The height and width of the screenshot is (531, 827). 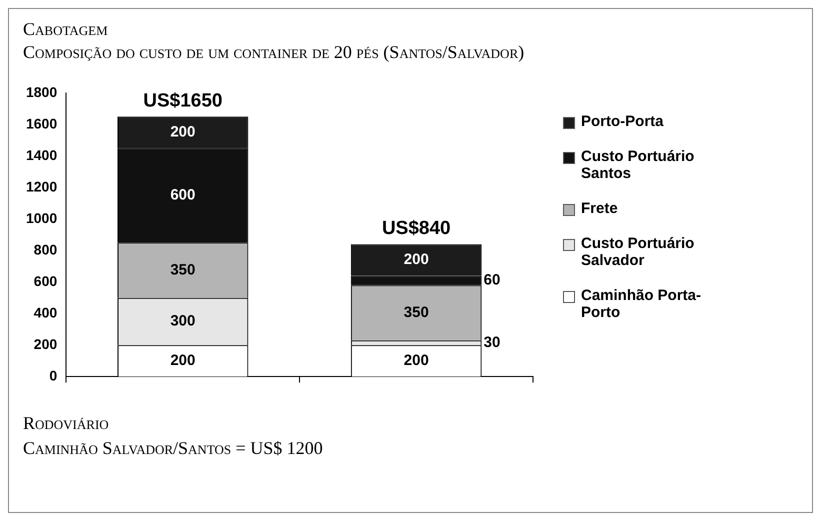 What do you see at coordinates (173, 448) in the screenshot?
I see `text: Caminhão Salvador/Santos = US$ 1200` at bounding box center [173, 448].